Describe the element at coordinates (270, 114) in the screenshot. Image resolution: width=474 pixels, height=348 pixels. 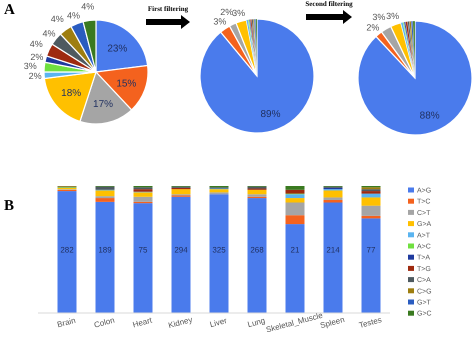
I see `data-label: 89%` at that location.